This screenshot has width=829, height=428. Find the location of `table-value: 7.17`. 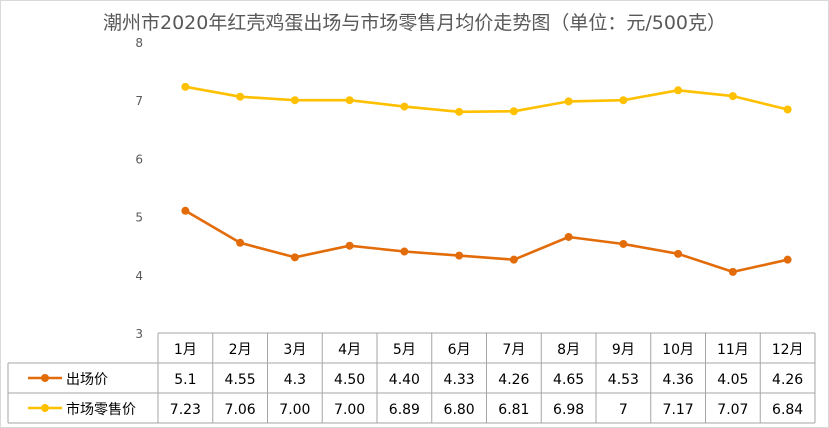

table-value: 7.17 is located at coordinates (678, 410).